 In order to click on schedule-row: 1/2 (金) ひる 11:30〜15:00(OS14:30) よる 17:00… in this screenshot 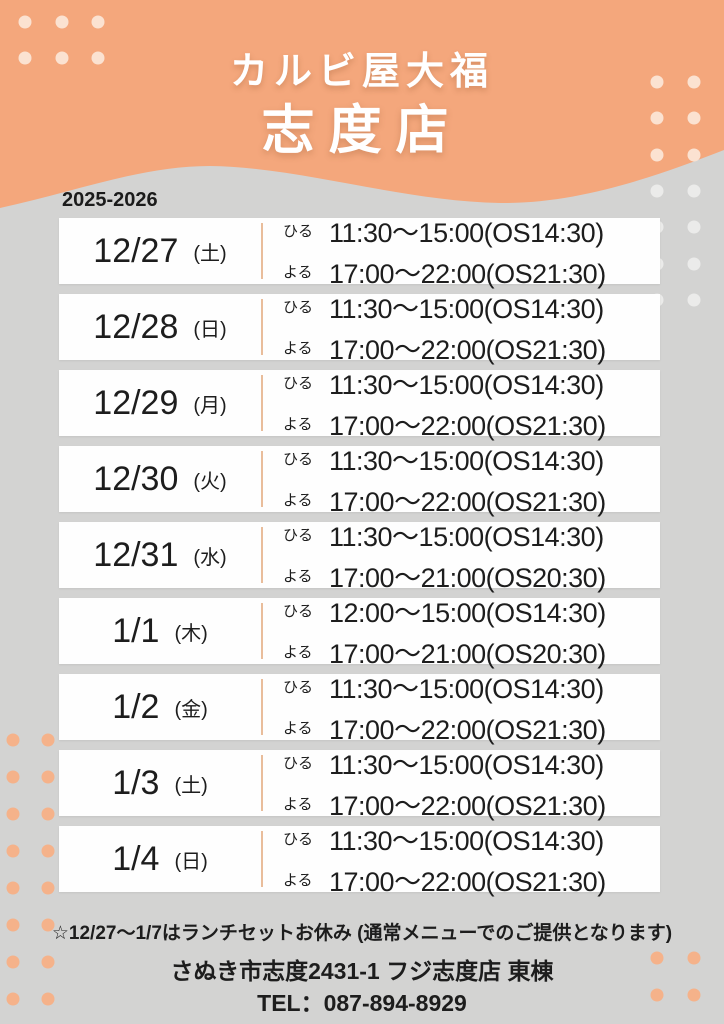, I will do `click(359, 709)`.